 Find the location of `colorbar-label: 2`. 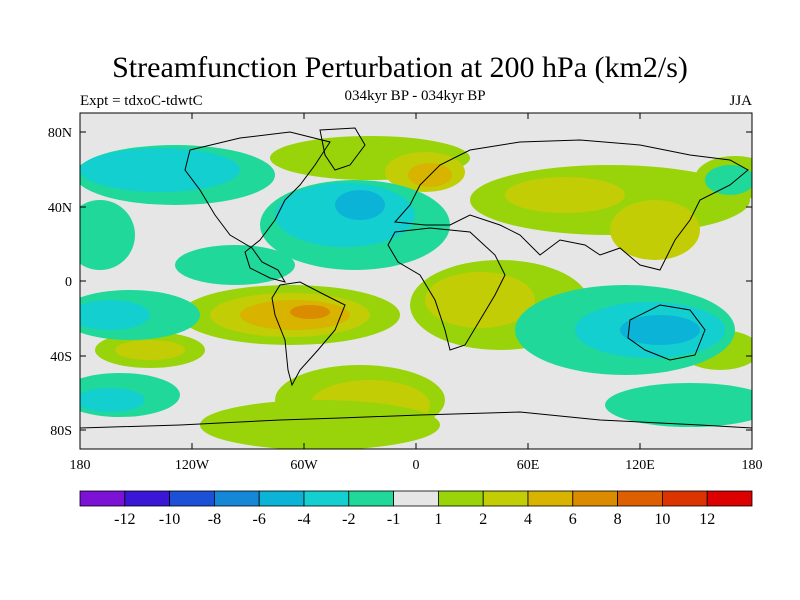

colorbar-label: 2 is located at coordinates (483, 519).